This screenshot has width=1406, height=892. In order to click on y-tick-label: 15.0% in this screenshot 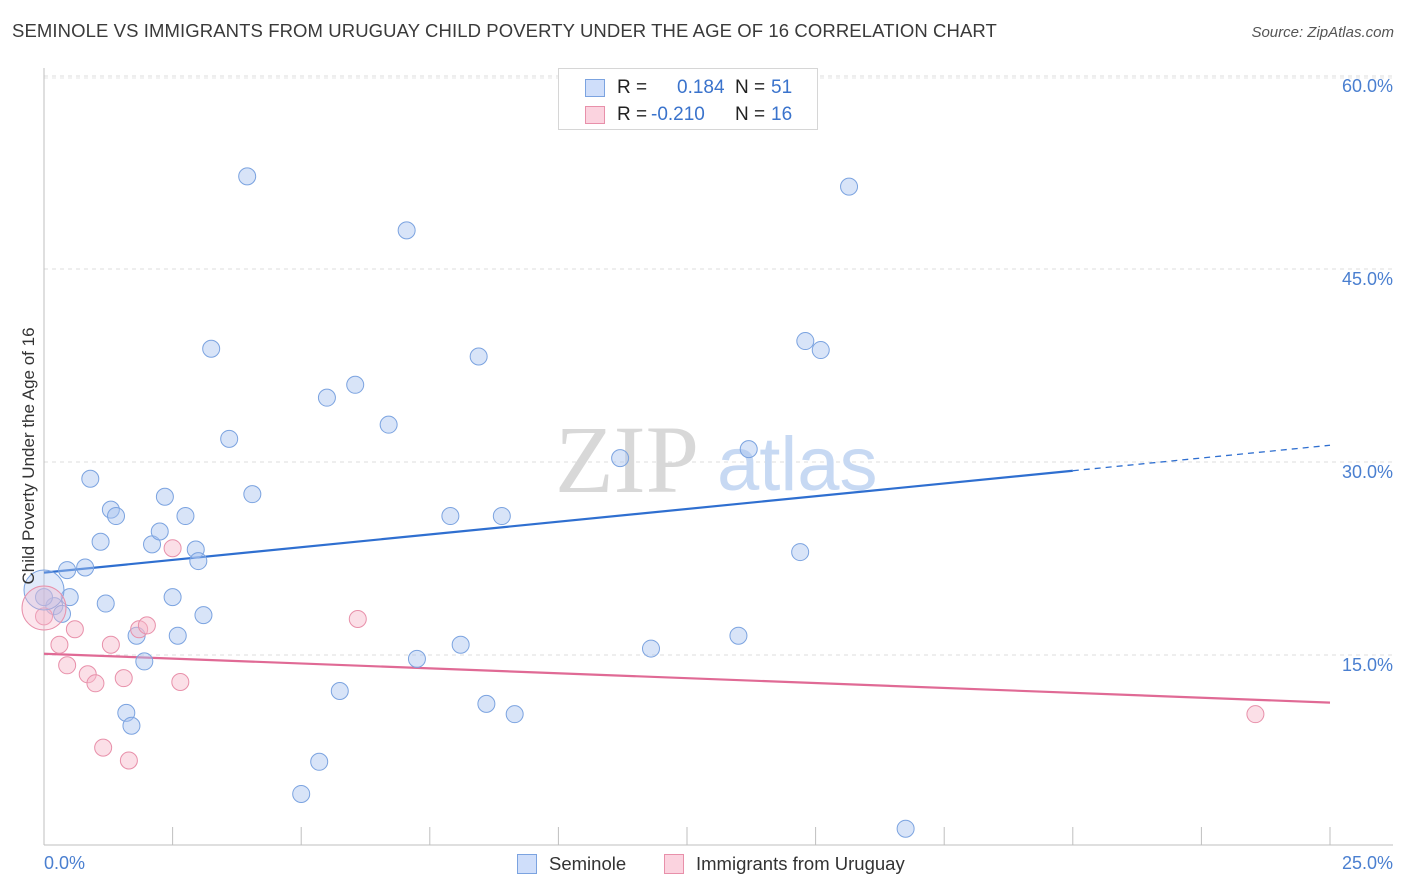, I will do `click(1367, 665)`.